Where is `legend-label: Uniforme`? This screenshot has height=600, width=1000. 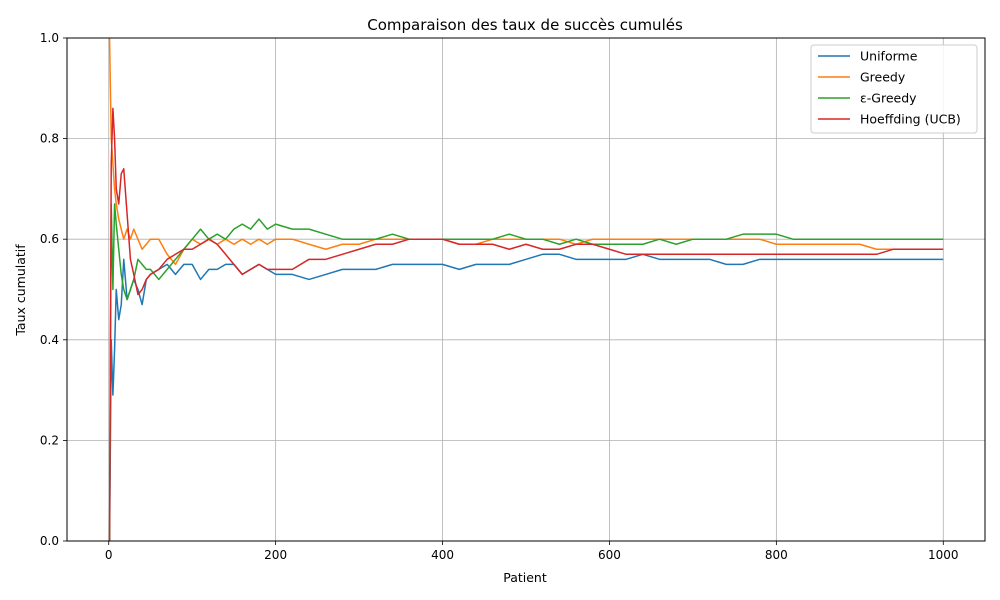
legend-label: Uniforme is located at coordinates (889, 56).